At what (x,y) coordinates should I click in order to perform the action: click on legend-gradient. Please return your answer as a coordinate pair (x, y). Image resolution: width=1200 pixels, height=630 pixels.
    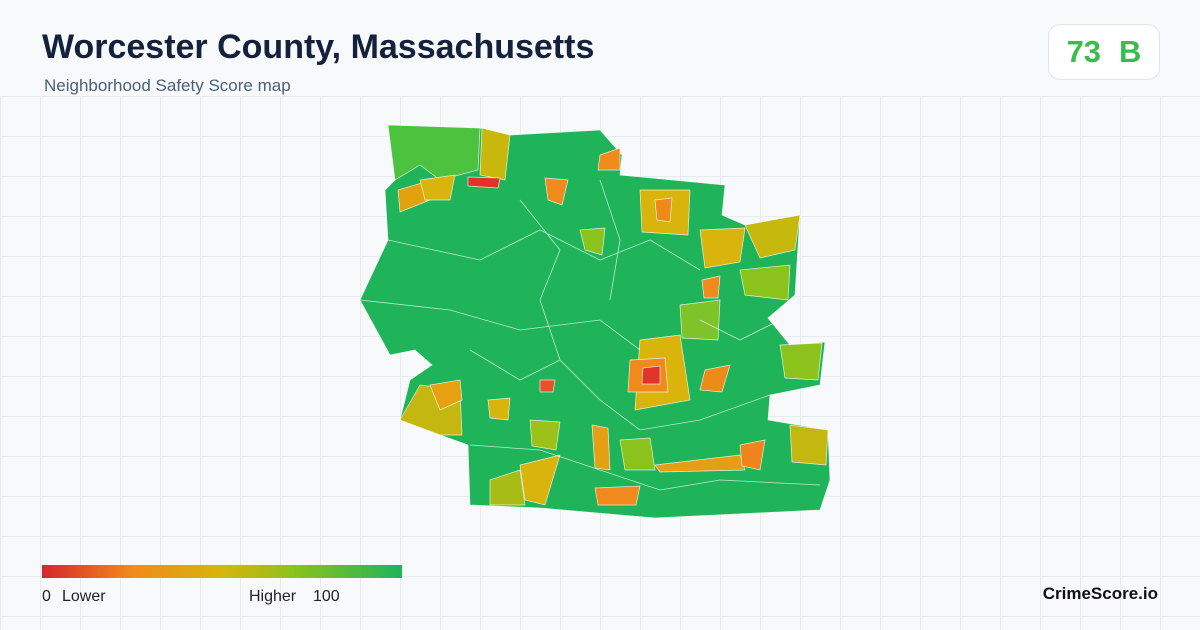
    Looking at the image, I should click on (222, 571).